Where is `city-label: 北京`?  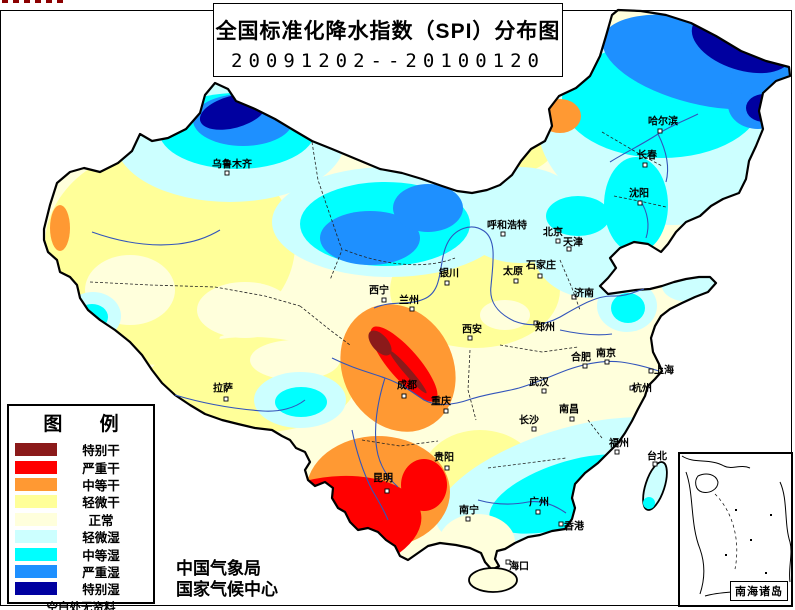 city-label: 北京 is located at coordinates (553, 232).